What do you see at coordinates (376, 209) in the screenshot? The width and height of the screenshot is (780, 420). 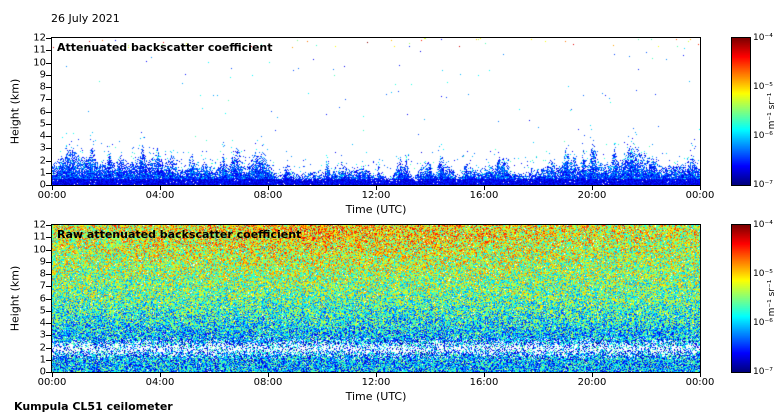 I see `panel1-x-axis-label: Time (UTC)` at bounding box center [376, 209].